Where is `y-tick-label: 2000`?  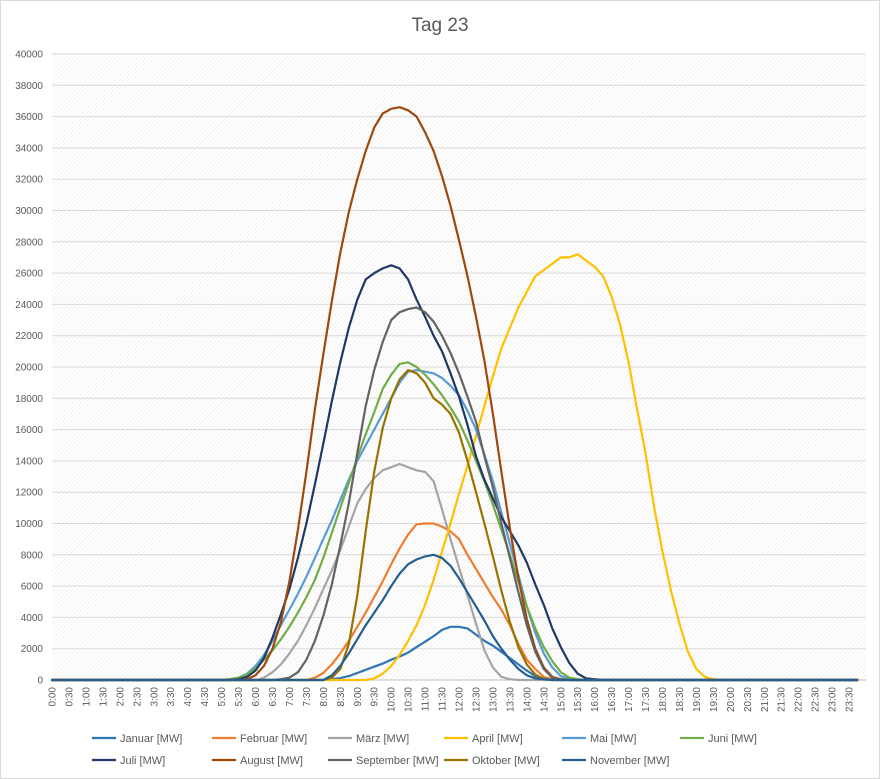 y-tick-label: 2000 is located at coordinates (32, 649).